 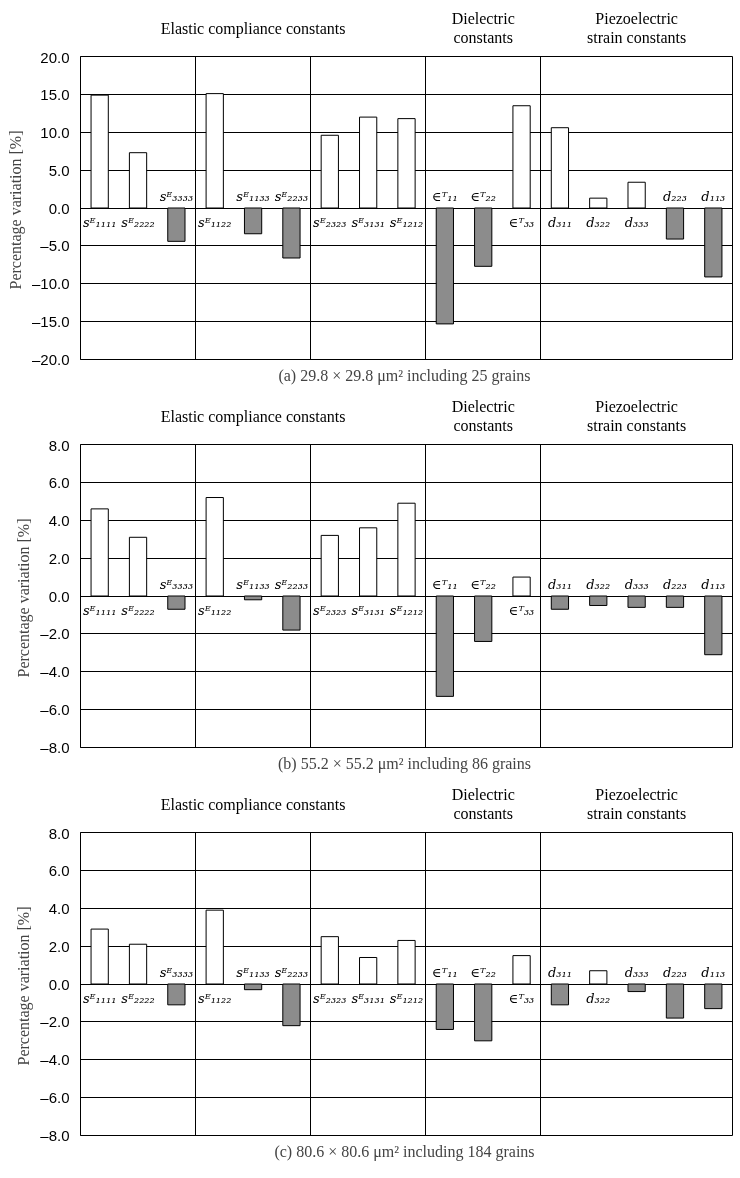 I want to click on x-tick-label: d₃₂₂, so click(x=598, y=222).